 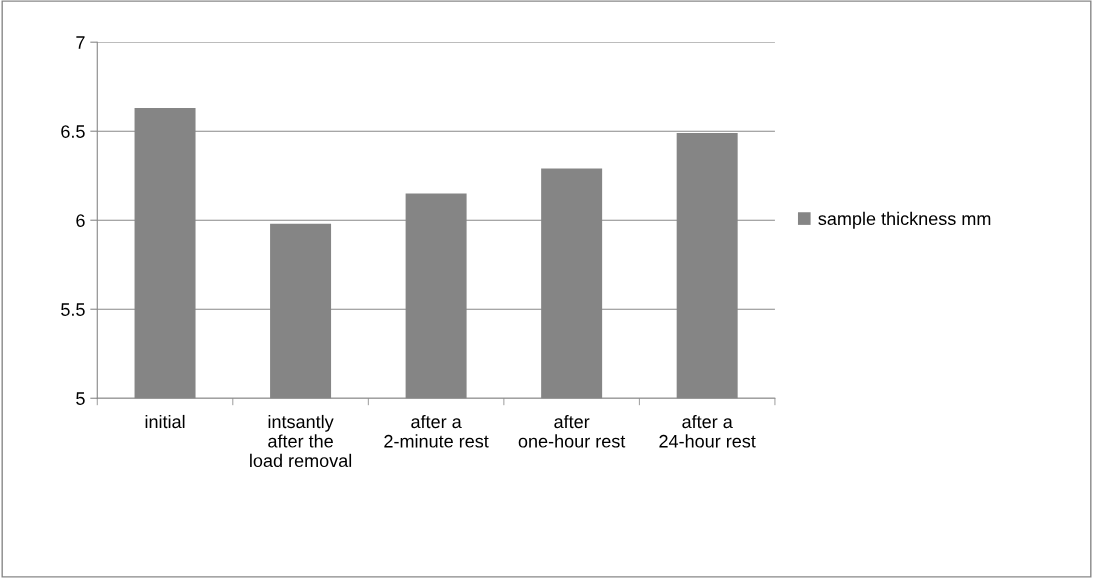 I want to click on legend-label: sample thickness mm, so click(x=904, y=220).